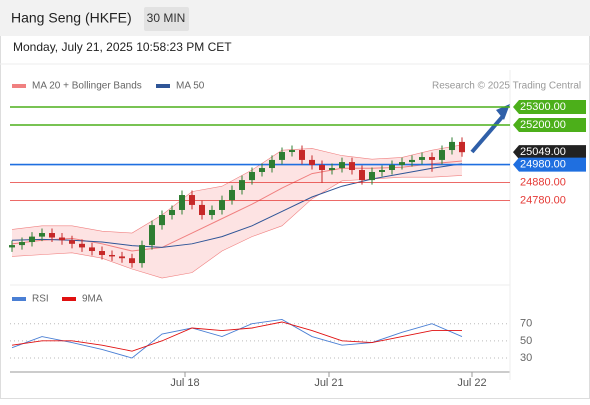  Describe the element at coordinates (543, 201) in the screenshot. I see `level-label: 24780.00` at that location.